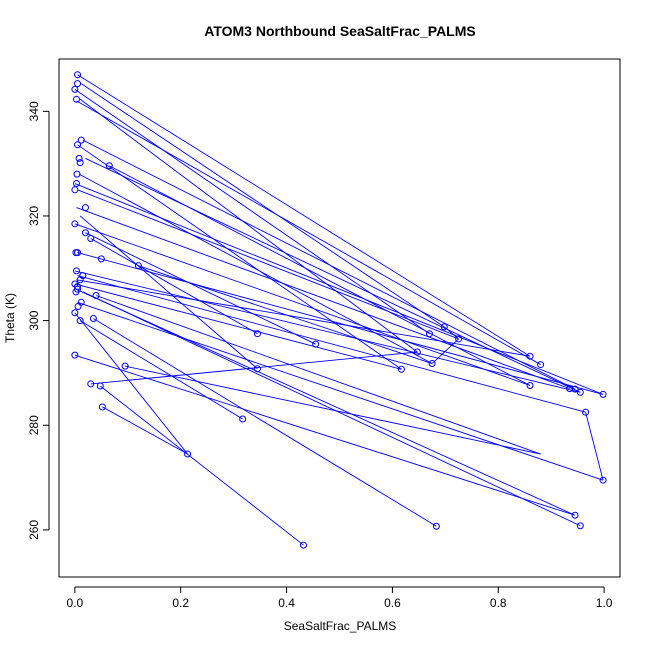 The height and width of the screenshot is (650, 650). Describe the element at coordinates (34, 425) in the screenshot. I see `y-tick-label: 280` at that location.